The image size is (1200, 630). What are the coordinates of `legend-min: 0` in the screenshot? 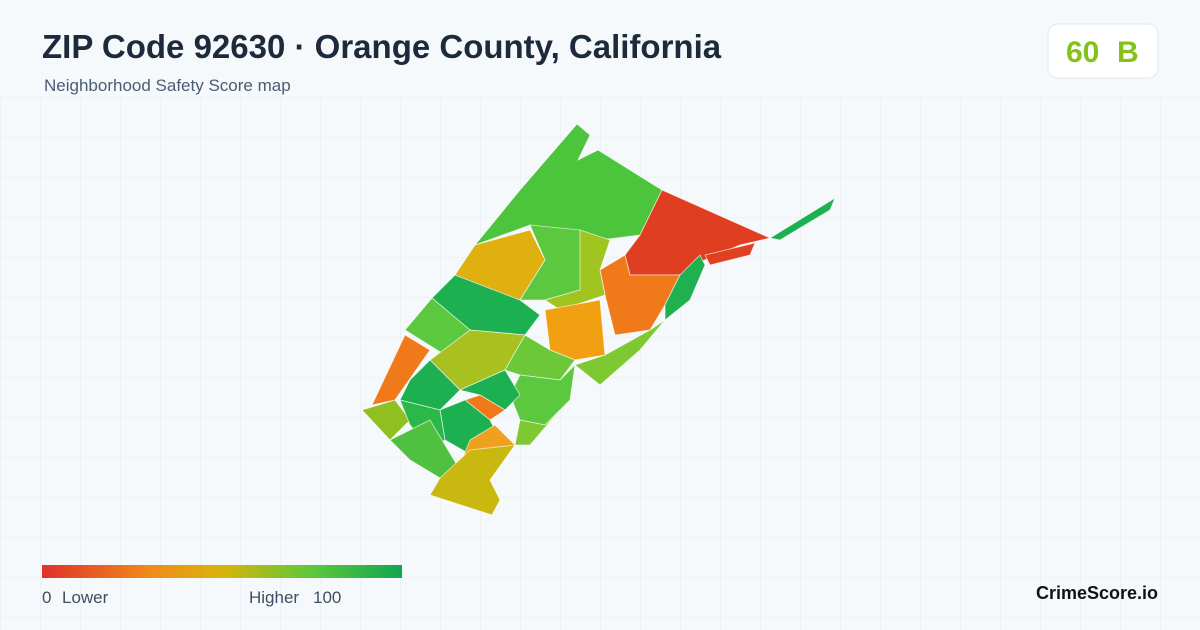 It's located at (46, 597).